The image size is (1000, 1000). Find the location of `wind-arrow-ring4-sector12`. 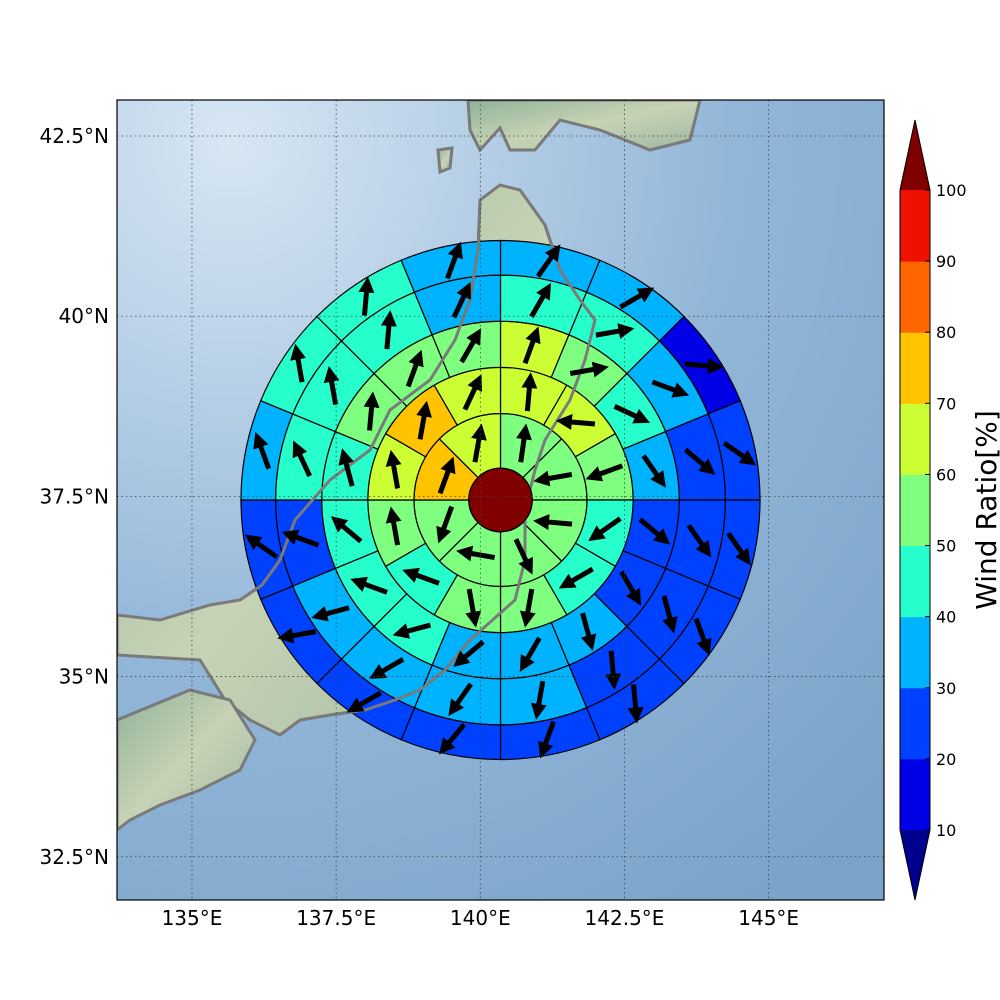

wind-arrow-ring4-sector12 is located at coordinates (300, 538).